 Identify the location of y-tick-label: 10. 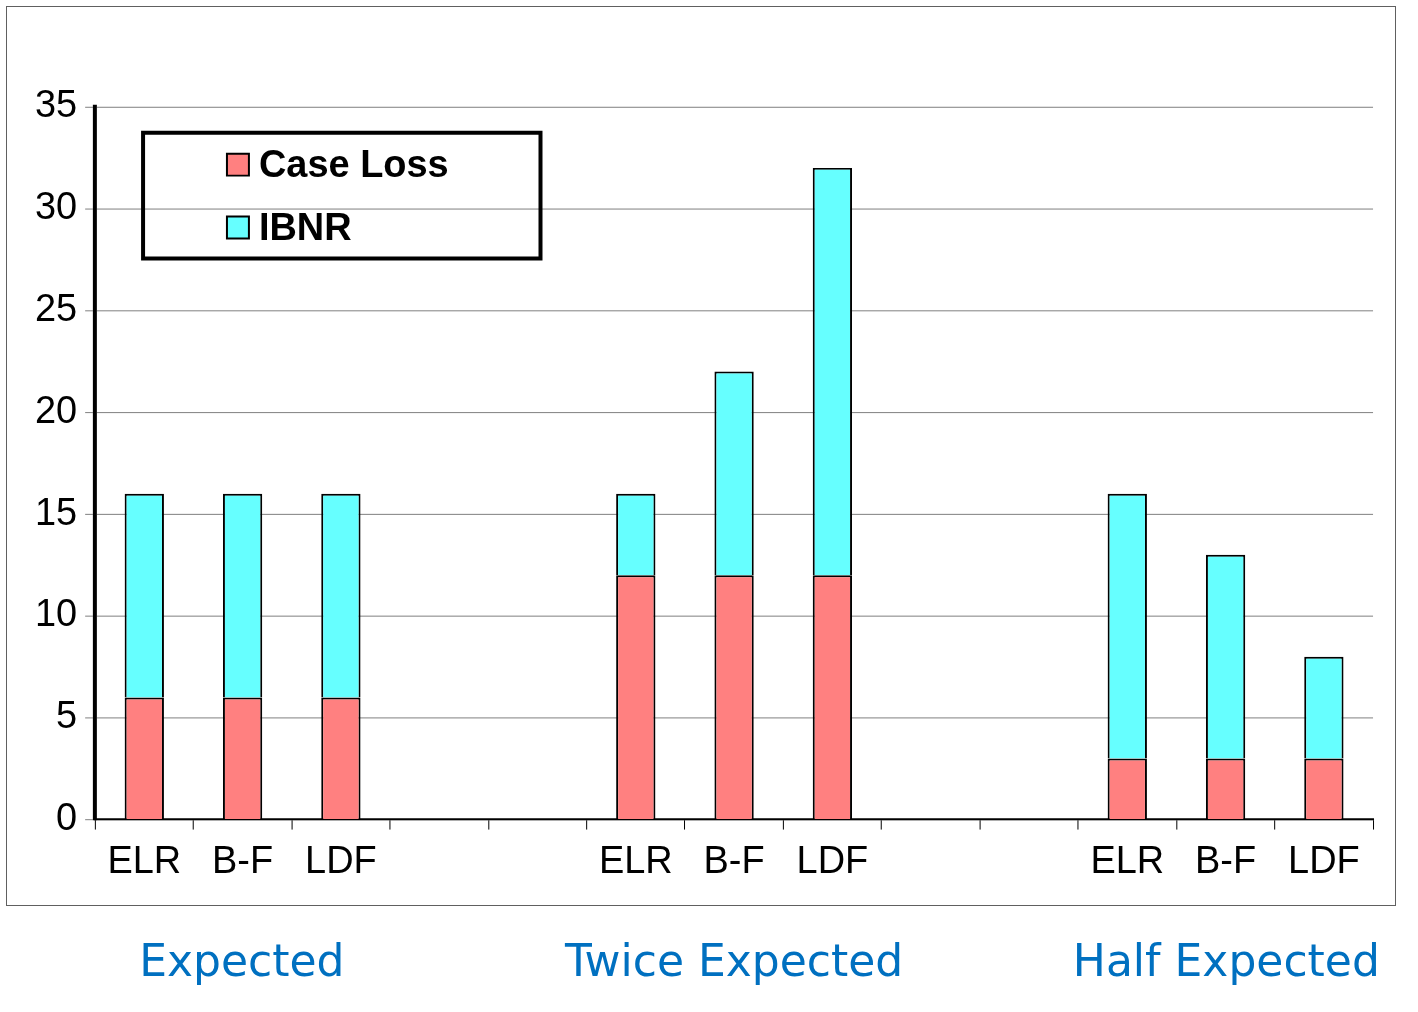
(56, 613).